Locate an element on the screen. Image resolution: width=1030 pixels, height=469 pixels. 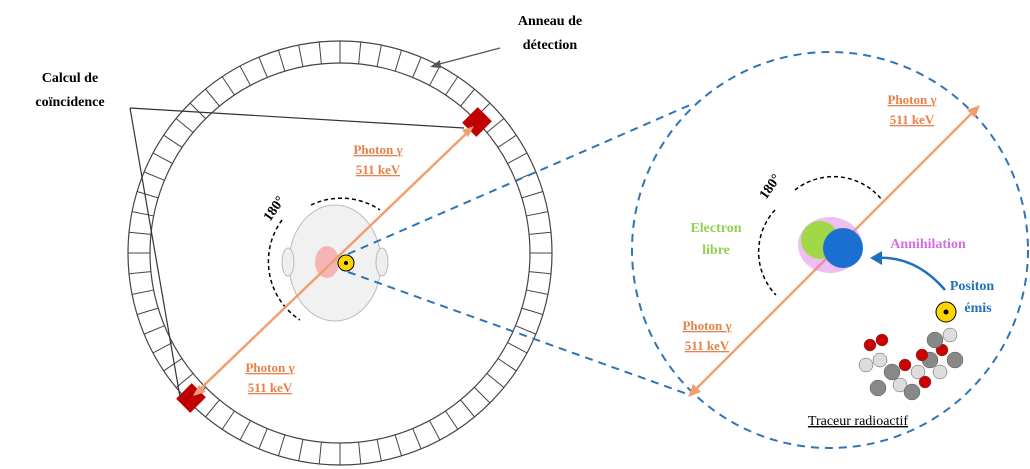
label: Anneau de is located at coordinates (550, 21).